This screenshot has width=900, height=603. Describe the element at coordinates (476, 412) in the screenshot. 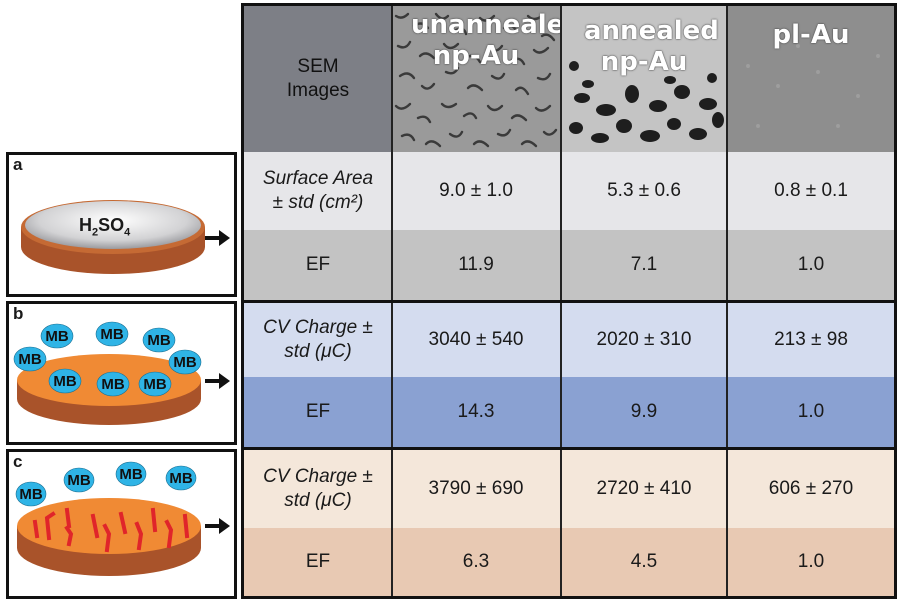

I see `cell-b-ef-unannealed: 14.3` at that location.